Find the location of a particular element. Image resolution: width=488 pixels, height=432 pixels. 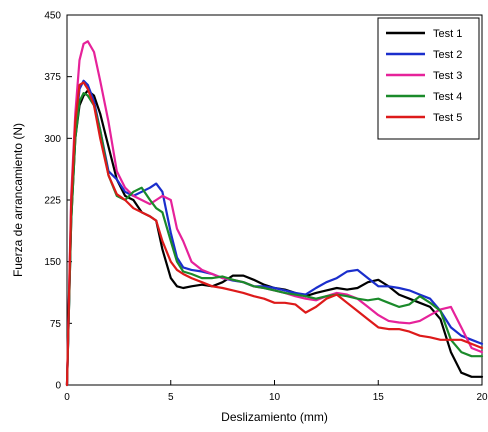

legend-label-4: Test 4 is located at coordinates (447, 97).